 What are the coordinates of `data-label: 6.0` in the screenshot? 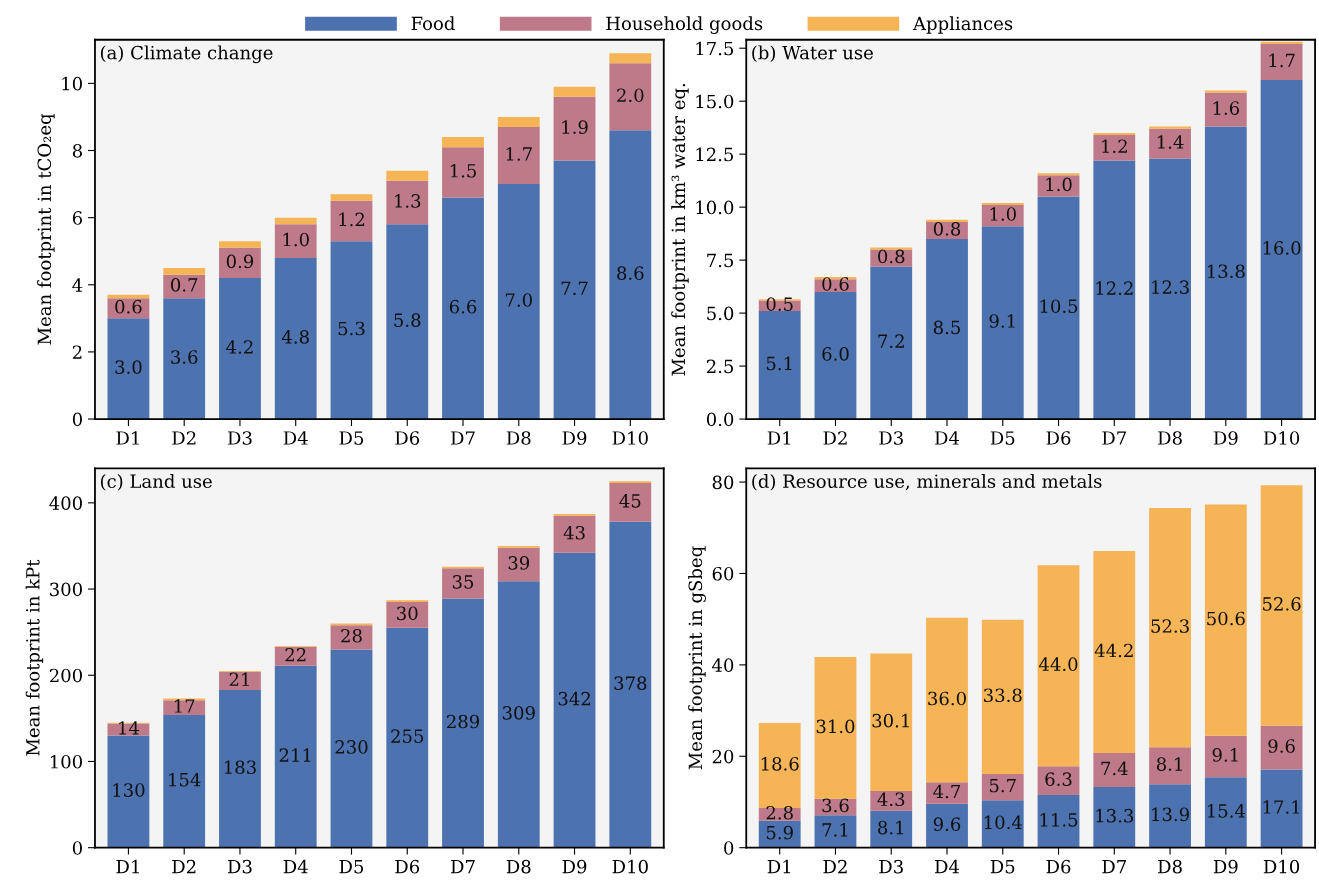 It's located at (835, 354).